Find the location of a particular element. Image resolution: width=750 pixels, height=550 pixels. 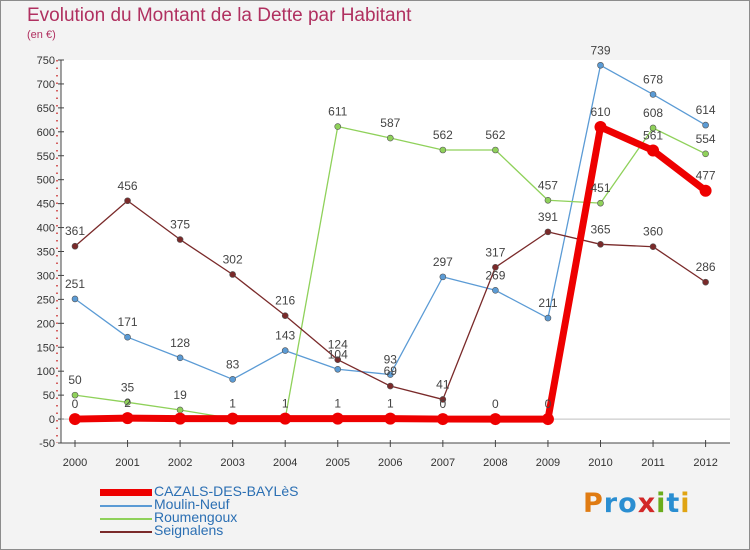

data-label: 2 is located at coordinates (127, 403).